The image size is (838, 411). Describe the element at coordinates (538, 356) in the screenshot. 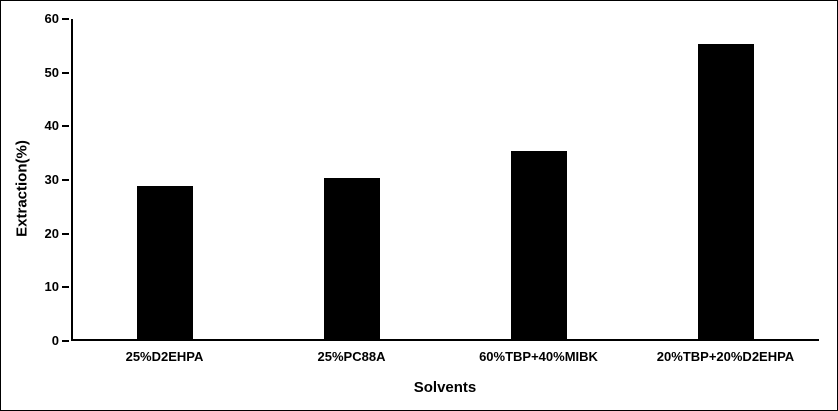

I see `x-category-label: 60%TBP+40%MIBK` at that location.